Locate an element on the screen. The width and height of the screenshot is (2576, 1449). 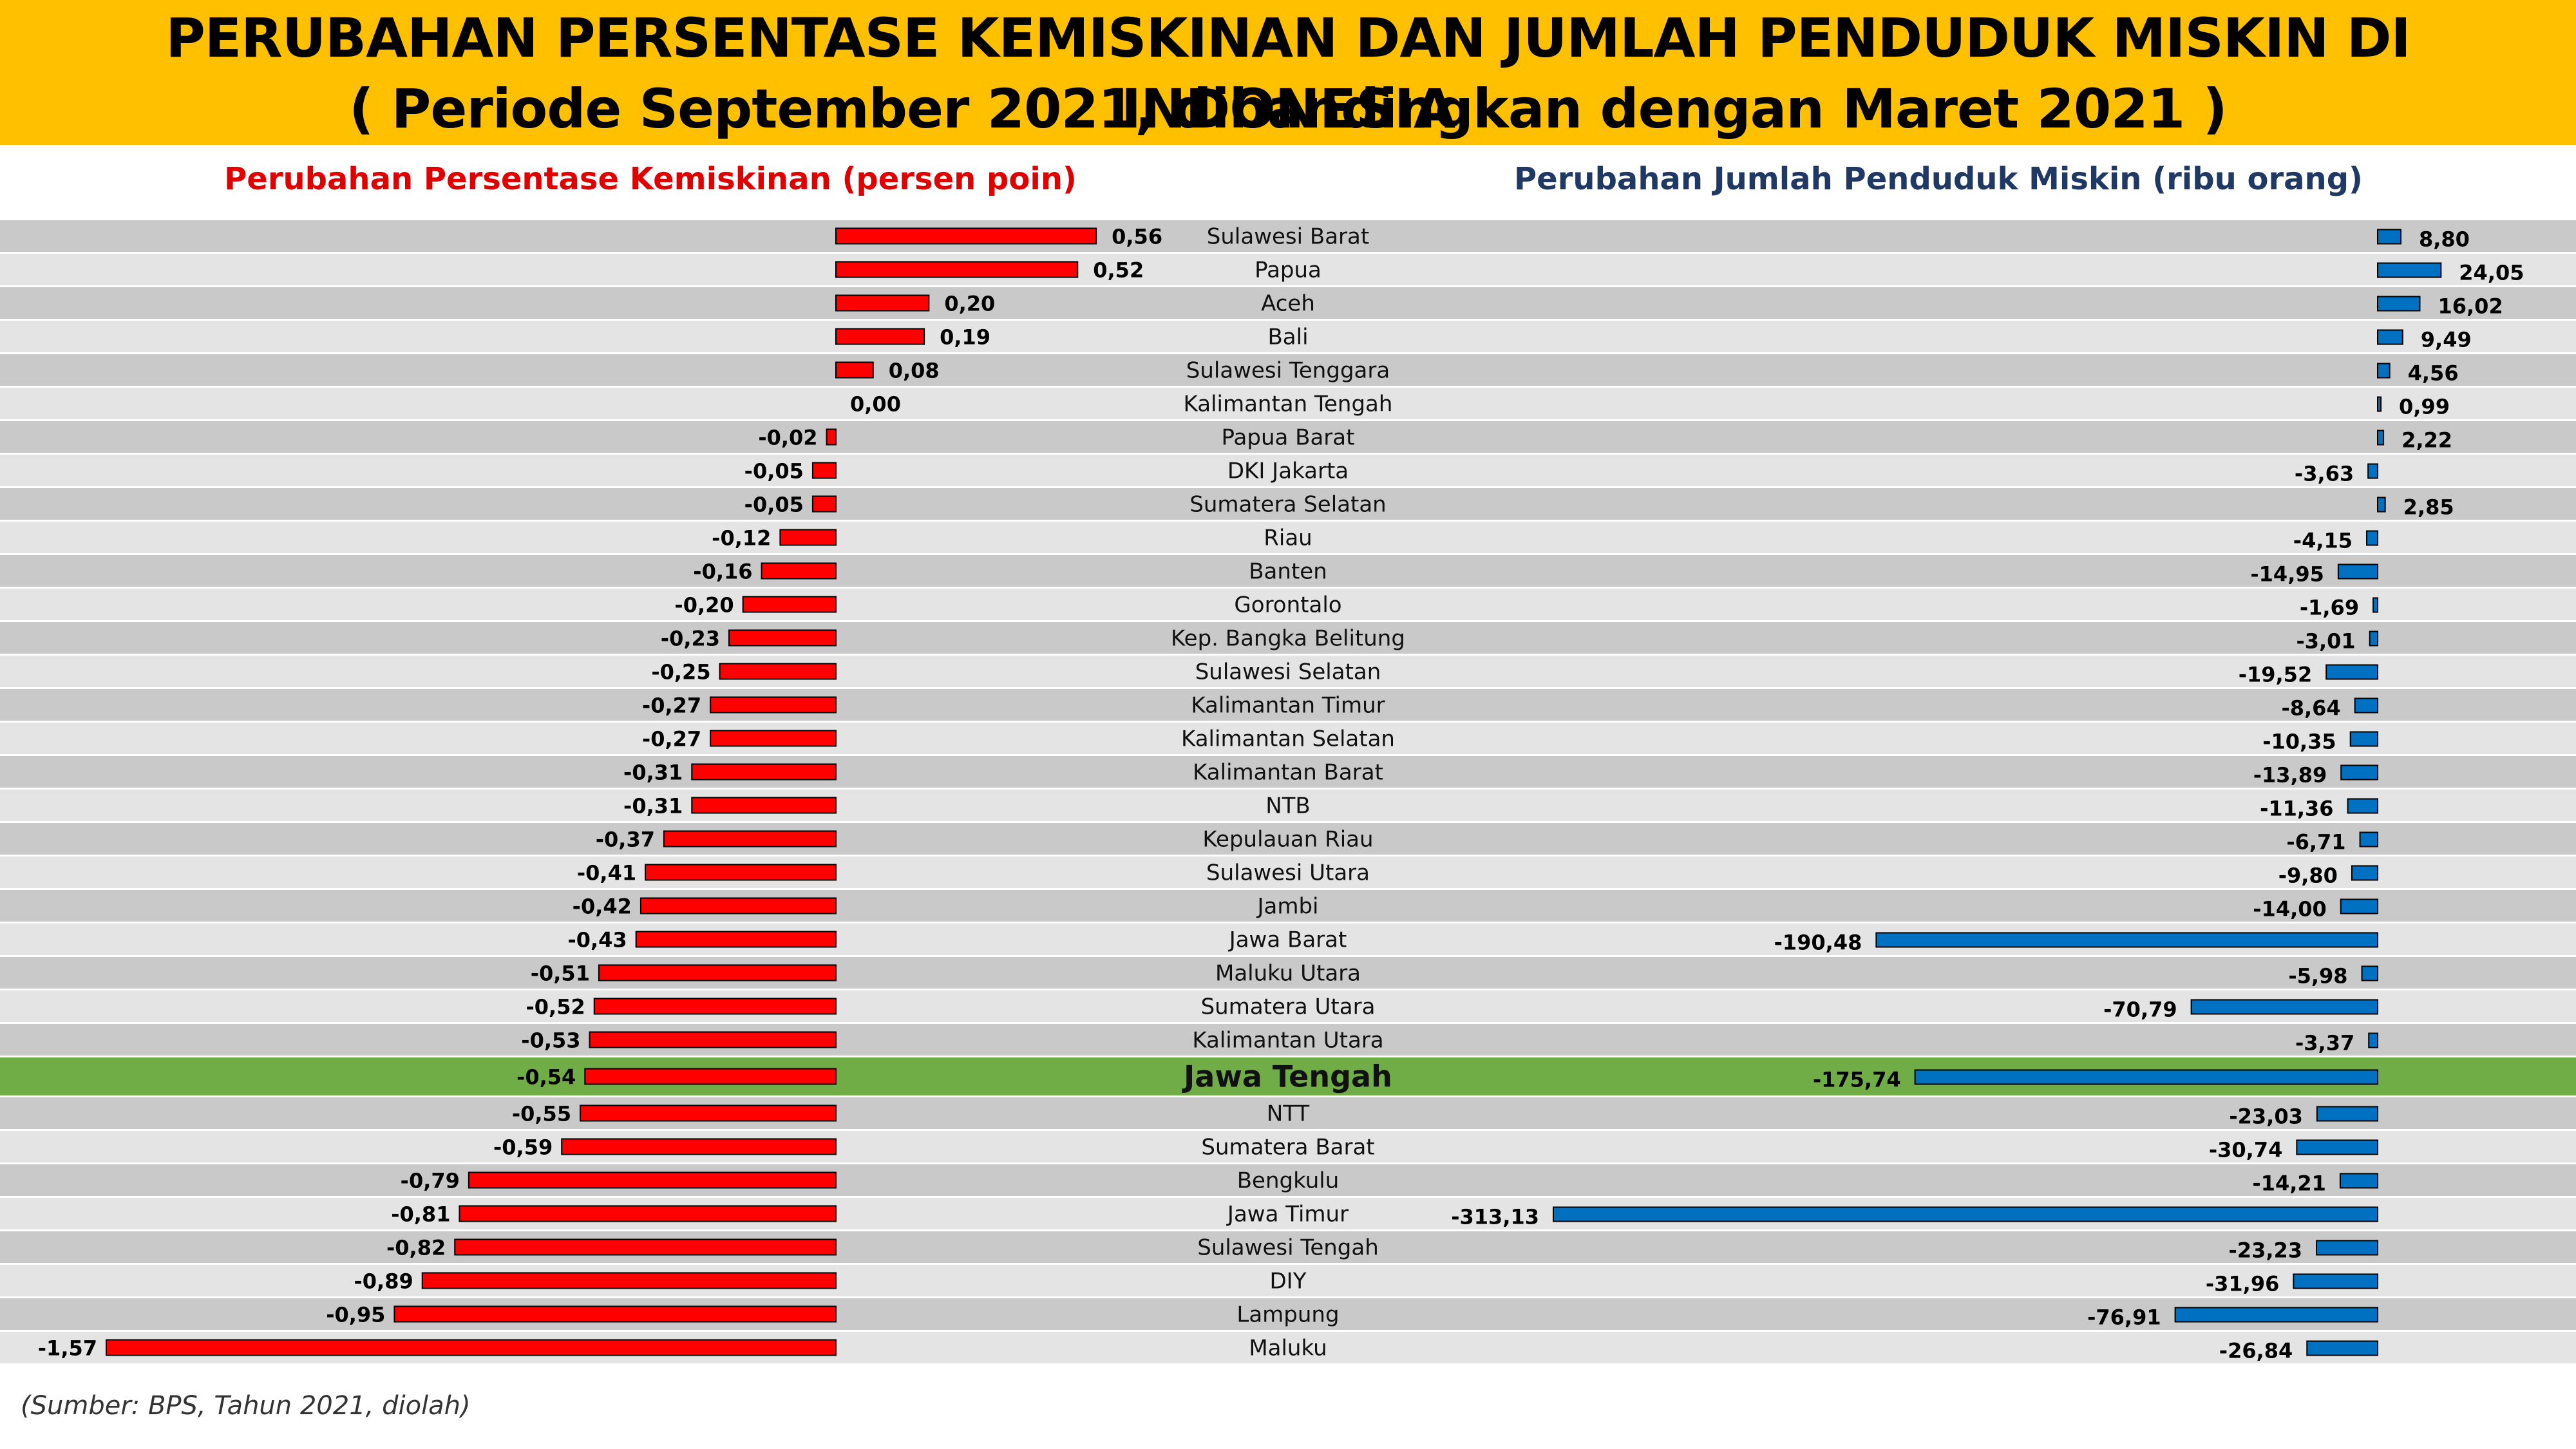
right-data-label: -9,80 is located at coordinates (2308, 876).